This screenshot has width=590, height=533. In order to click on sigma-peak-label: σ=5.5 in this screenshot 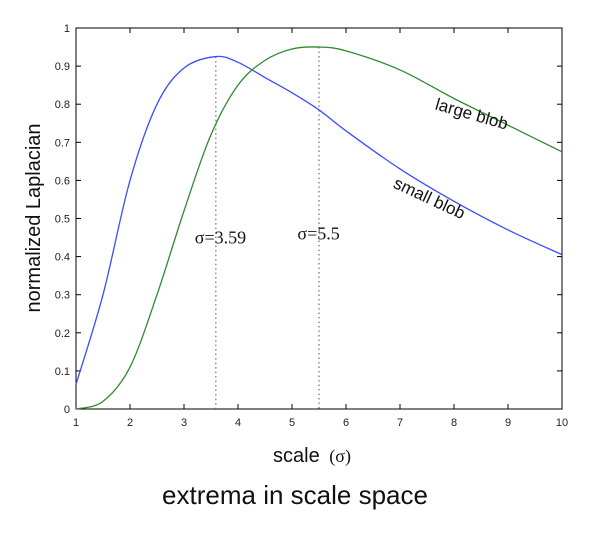, I will do `click(318, 233)`.